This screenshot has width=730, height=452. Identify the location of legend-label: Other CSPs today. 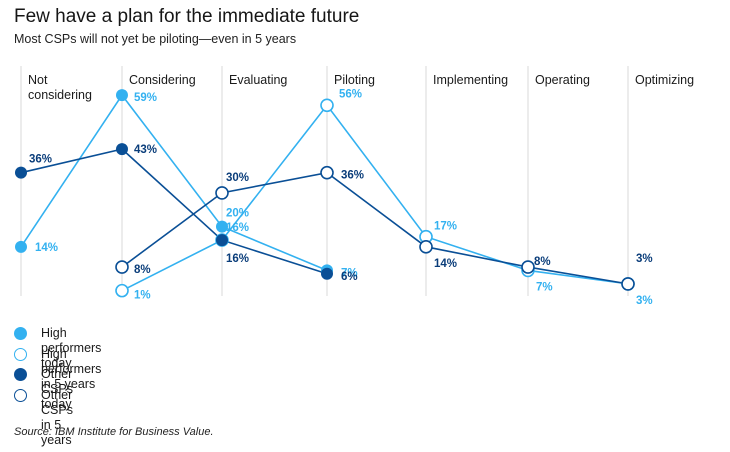
(57, 389).